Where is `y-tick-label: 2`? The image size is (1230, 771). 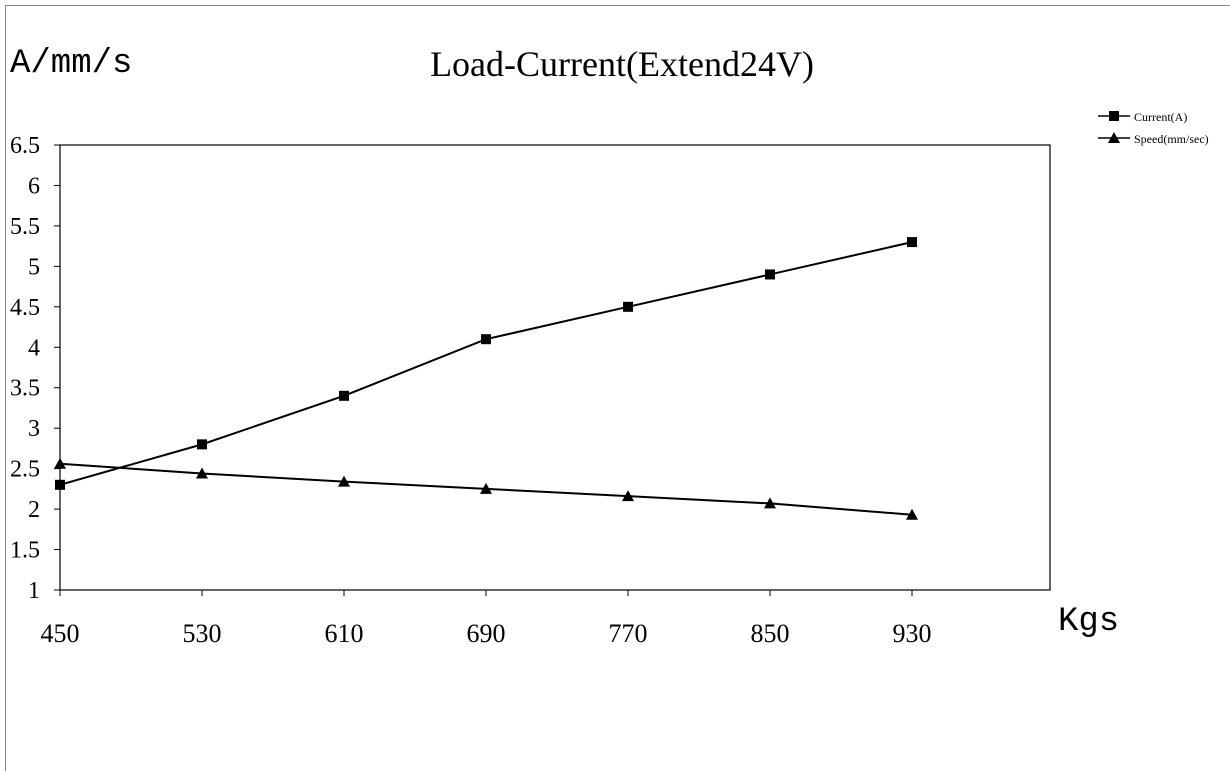
y-tick-label: 2 is located at coordinates (34, 510).